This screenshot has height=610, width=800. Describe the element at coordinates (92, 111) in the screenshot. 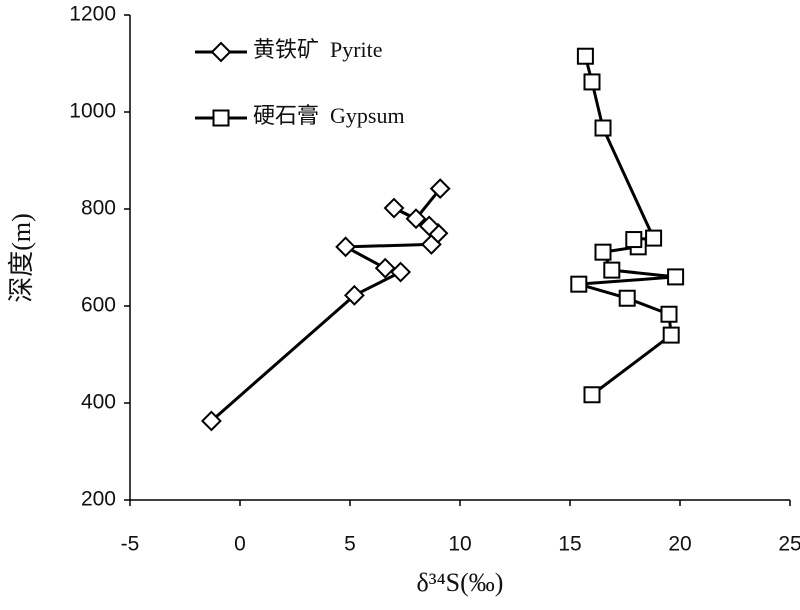

I see `y-tick-label: 1000` at that location.